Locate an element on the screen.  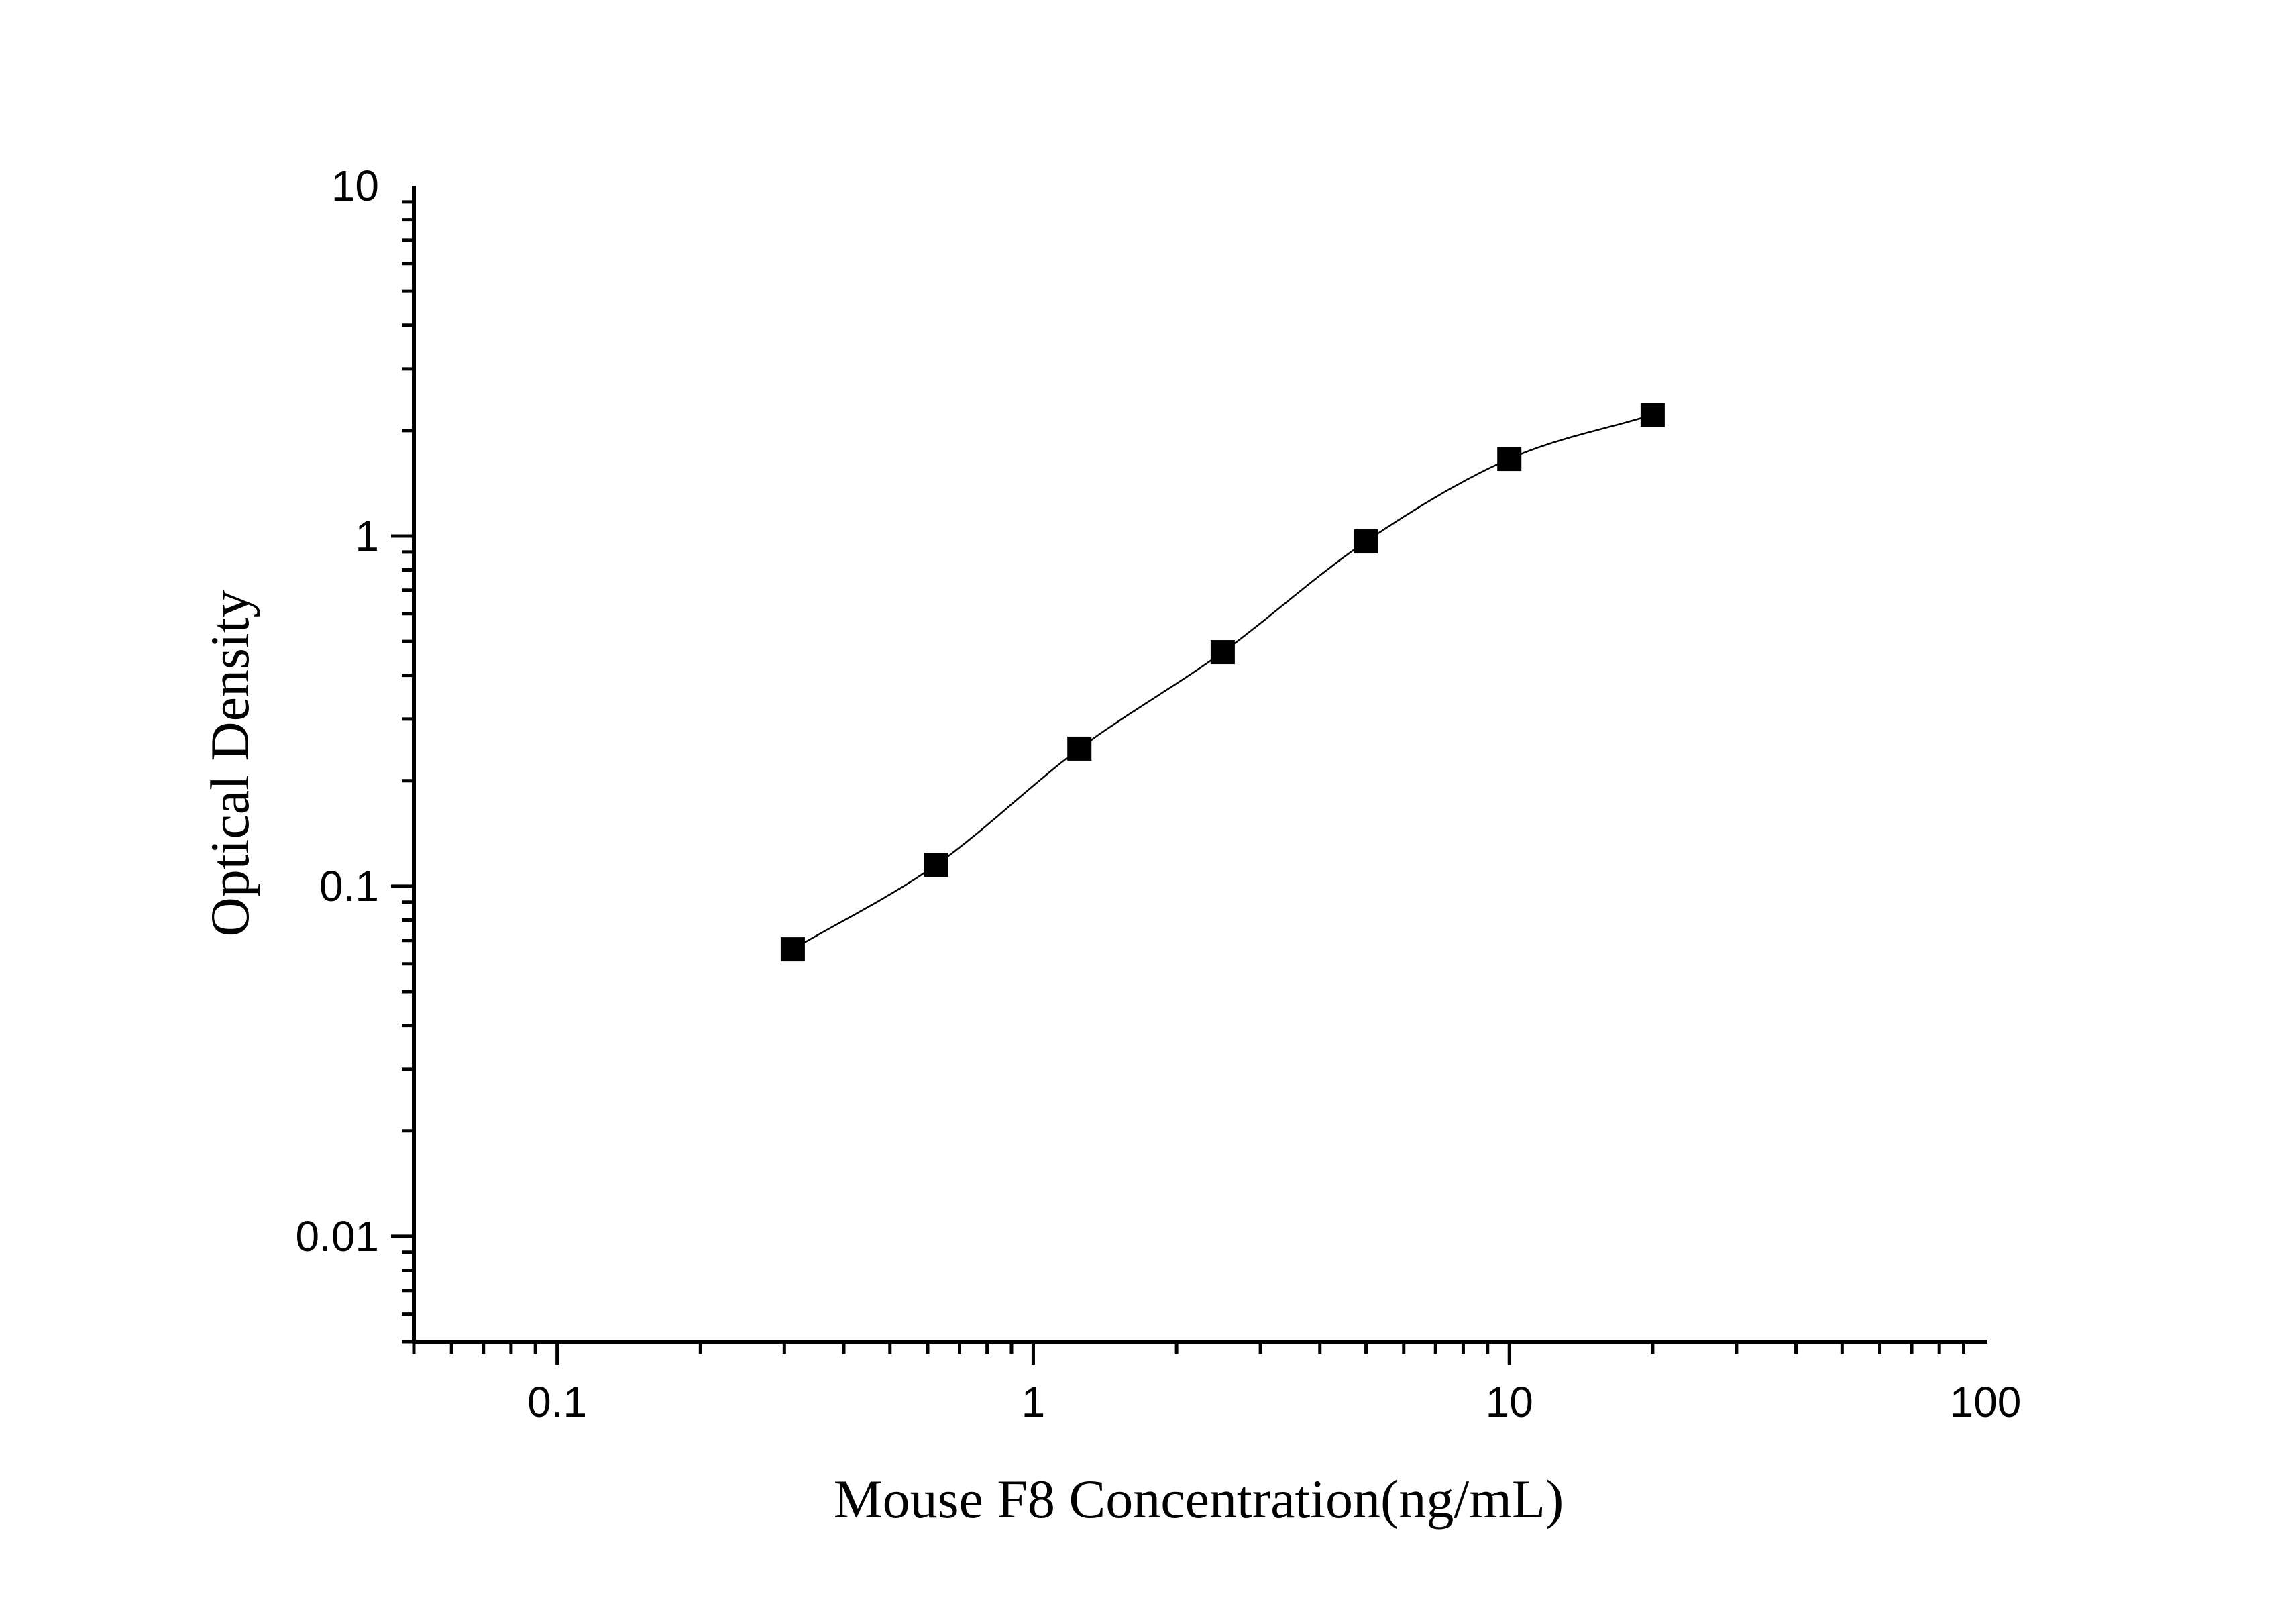
fit-curve-line is located at coordinates (1222, 682).